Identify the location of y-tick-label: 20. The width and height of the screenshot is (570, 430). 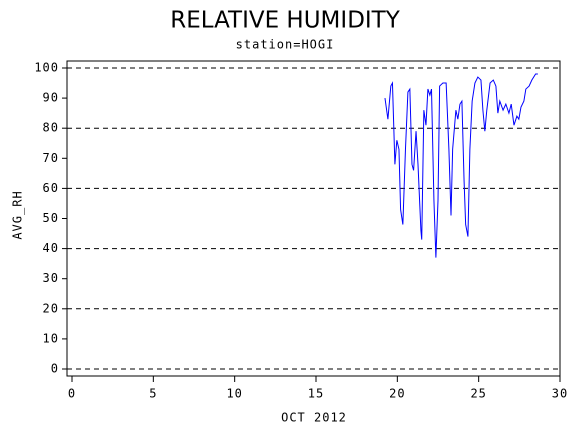
(51, 308).